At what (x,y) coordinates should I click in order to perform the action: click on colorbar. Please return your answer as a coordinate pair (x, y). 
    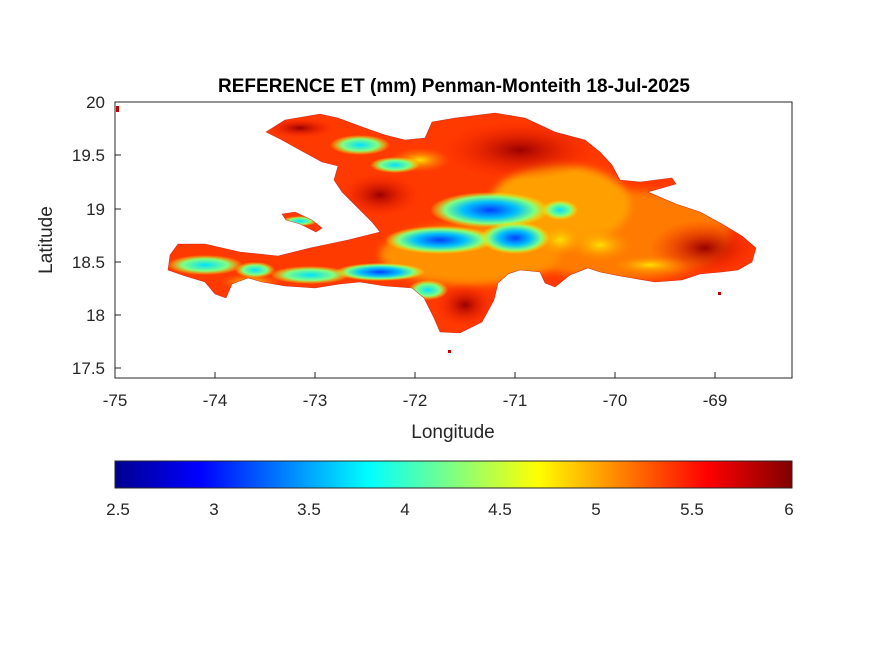
    Looking at the image, I should click on (453, 474).